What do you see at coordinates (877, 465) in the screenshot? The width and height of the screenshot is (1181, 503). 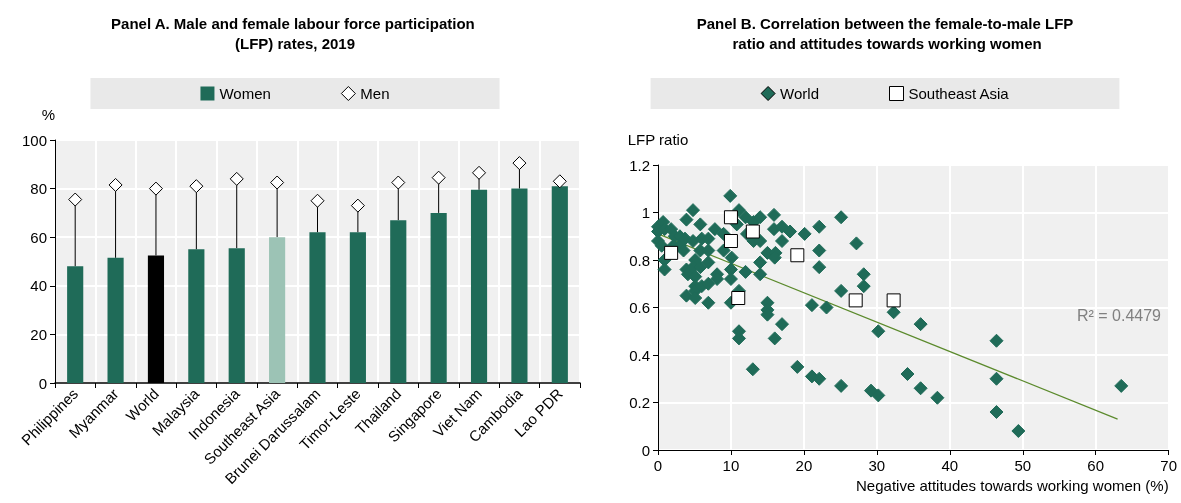 I see `x-tick-label: 30` at bounding box center [877, 465].